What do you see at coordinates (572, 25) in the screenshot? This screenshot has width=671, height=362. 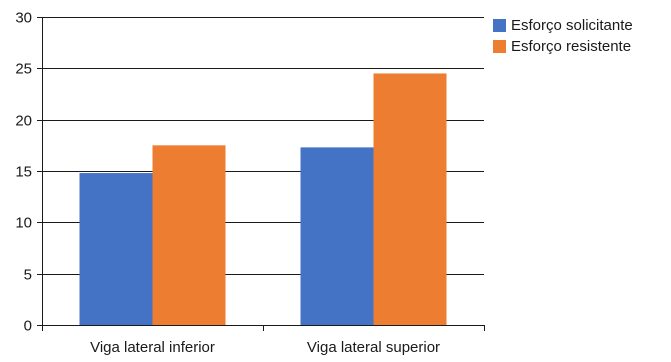 I see `legend-label-esforco-solicitante: Esforço solicitante` at bounding box center [572, 25].